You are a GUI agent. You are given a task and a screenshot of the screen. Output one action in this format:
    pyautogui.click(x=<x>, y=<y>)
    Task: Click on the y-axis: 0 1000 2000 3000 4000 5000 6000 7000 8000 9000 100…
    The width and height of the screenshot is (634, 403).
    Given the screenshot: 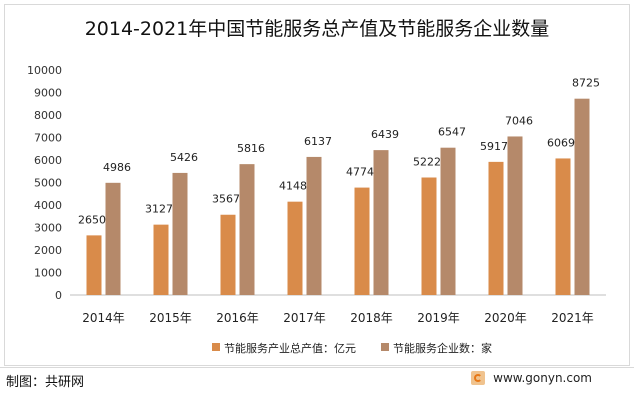 What is the action you would take?
    pyautogui.click(x=44, y=183)
    